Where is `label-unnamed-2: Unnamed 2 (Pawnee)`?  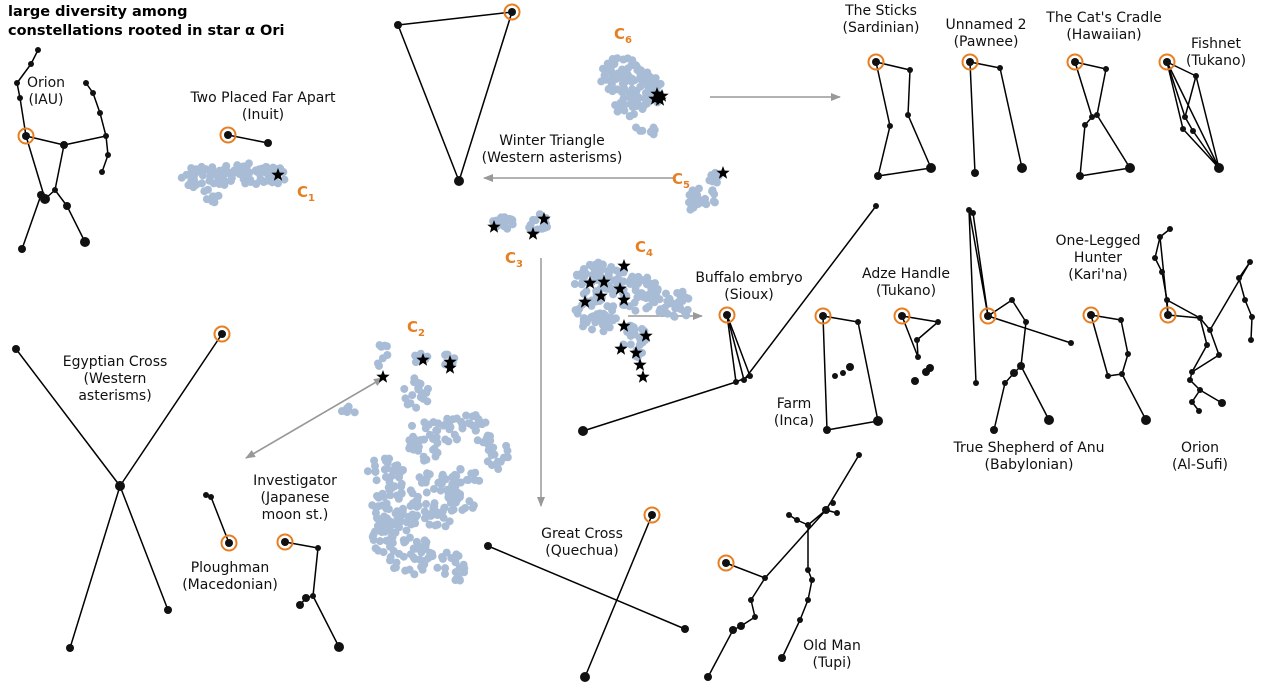 label-unnamed-2: Unnamed 2 (Pawnee) is located at coordinates (986, 33).